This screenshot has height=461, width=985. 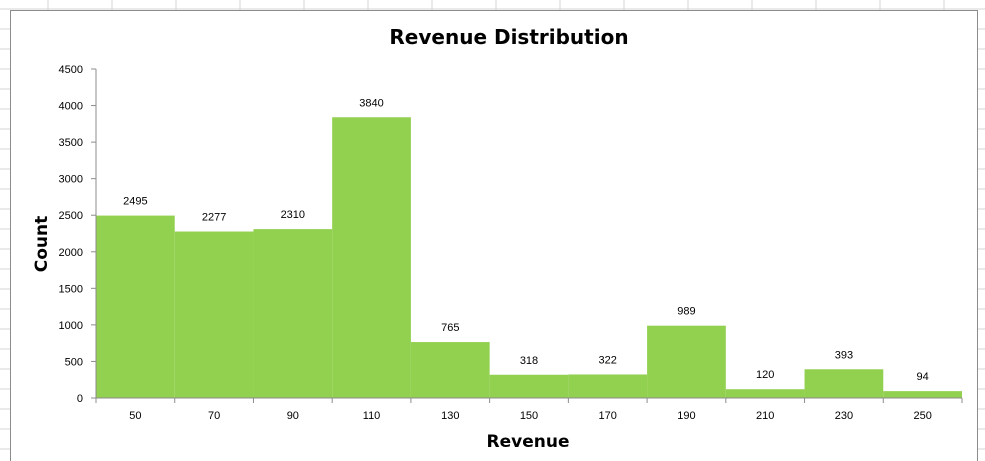 What do you see at coordinates (450, 328) in the screenshot?
I see `data-label-130: 765` at bounding box center [450, 328].